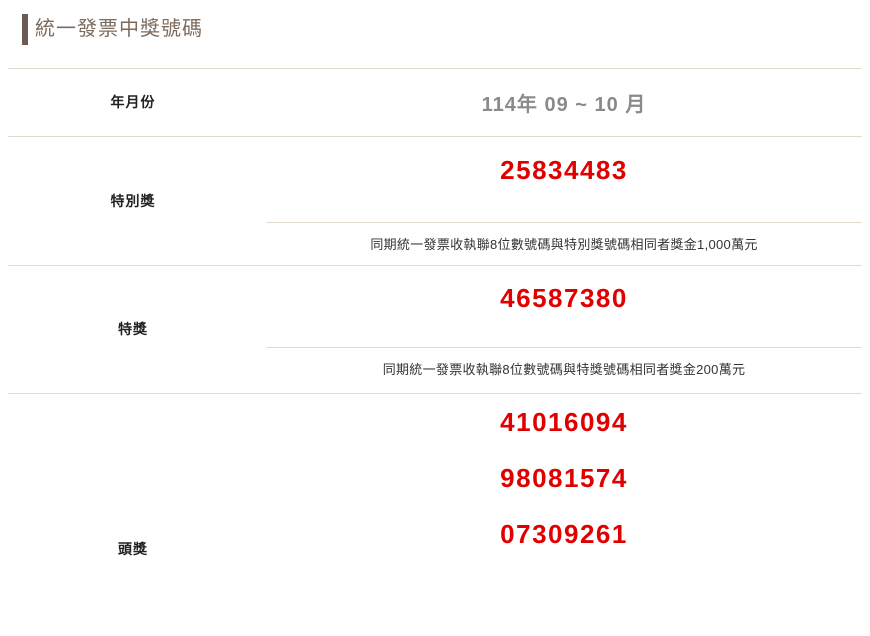  I want to click on row-label-special-prize: 特別獎, so click(133, 201).